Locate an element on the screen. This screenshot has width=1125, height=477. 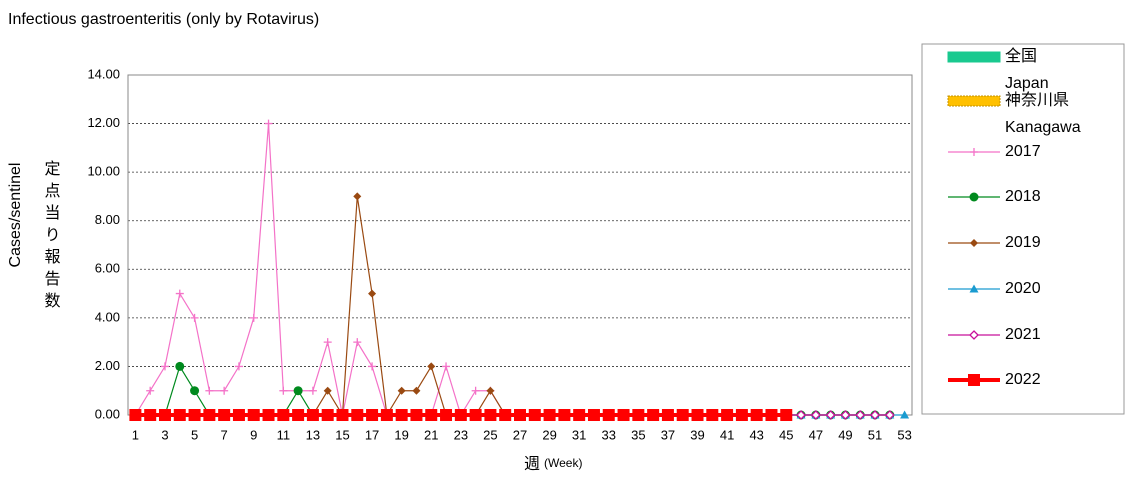
x-tick-label: 1 is located at coordinates (135, 434).